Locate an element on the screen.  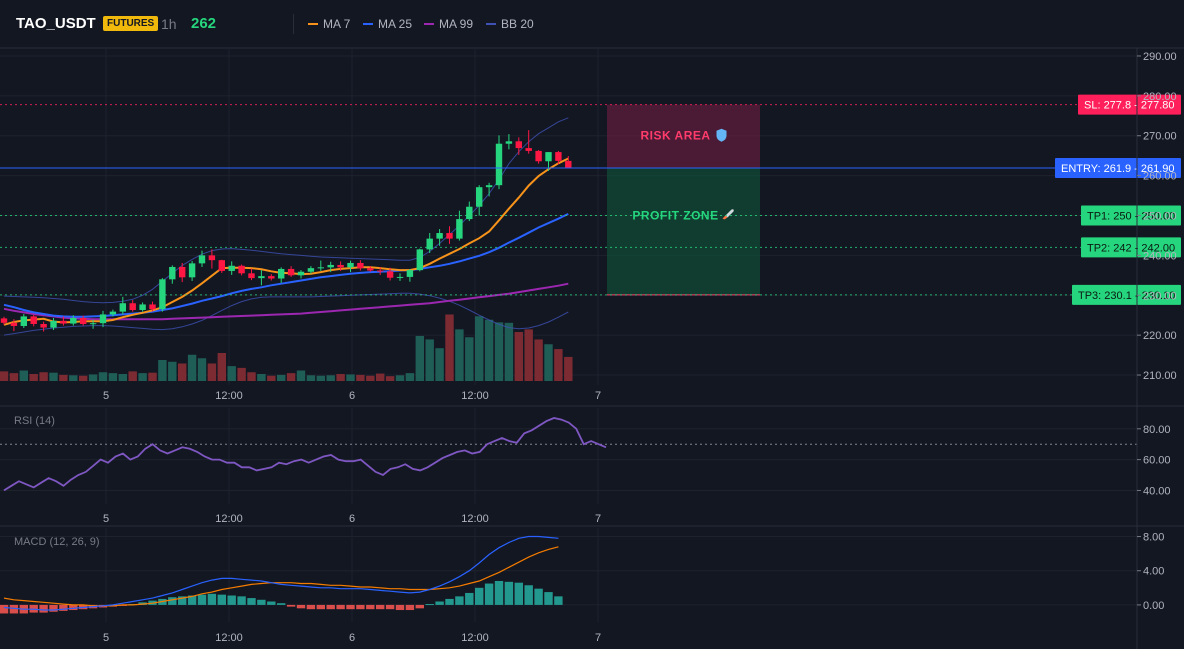
timeframe-label: 1h is located at coordinates (169, 24).